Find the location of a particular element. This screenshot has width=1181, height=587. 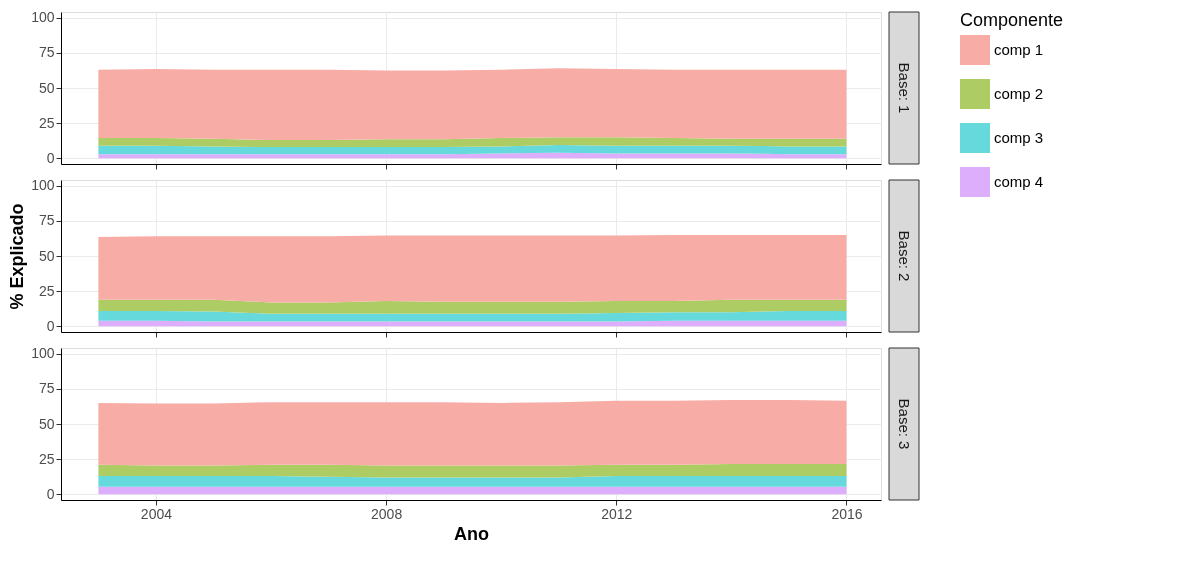

text: Base: 2 is located at coordinates (904, 256).